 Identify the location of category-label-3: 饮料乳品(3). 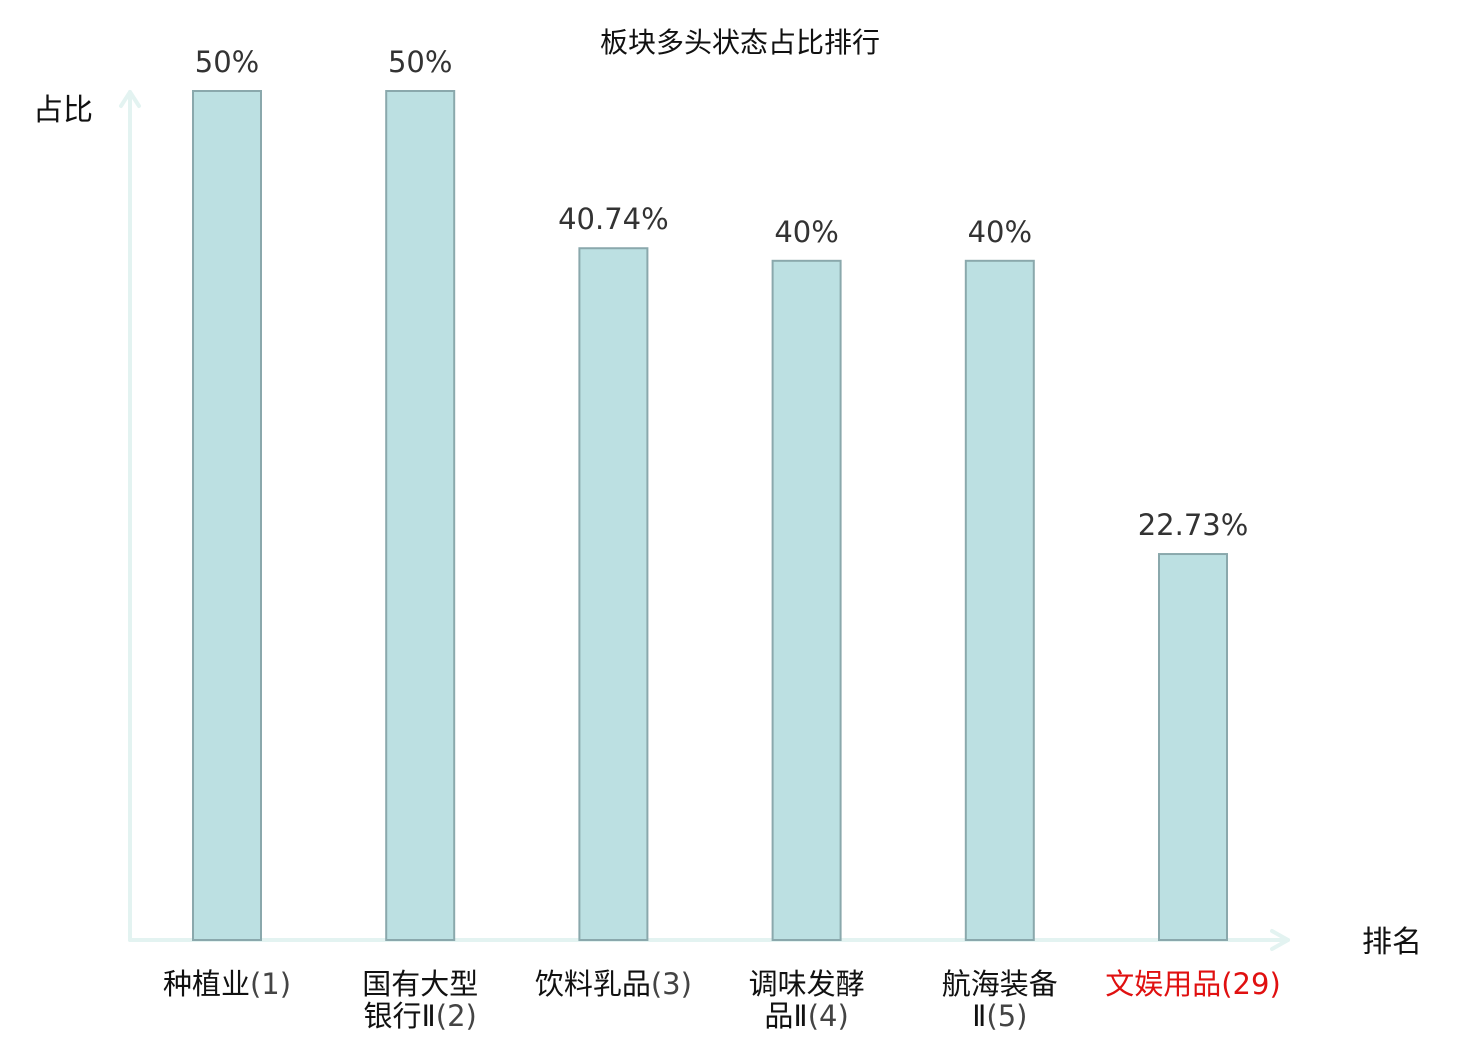
(613, 984).